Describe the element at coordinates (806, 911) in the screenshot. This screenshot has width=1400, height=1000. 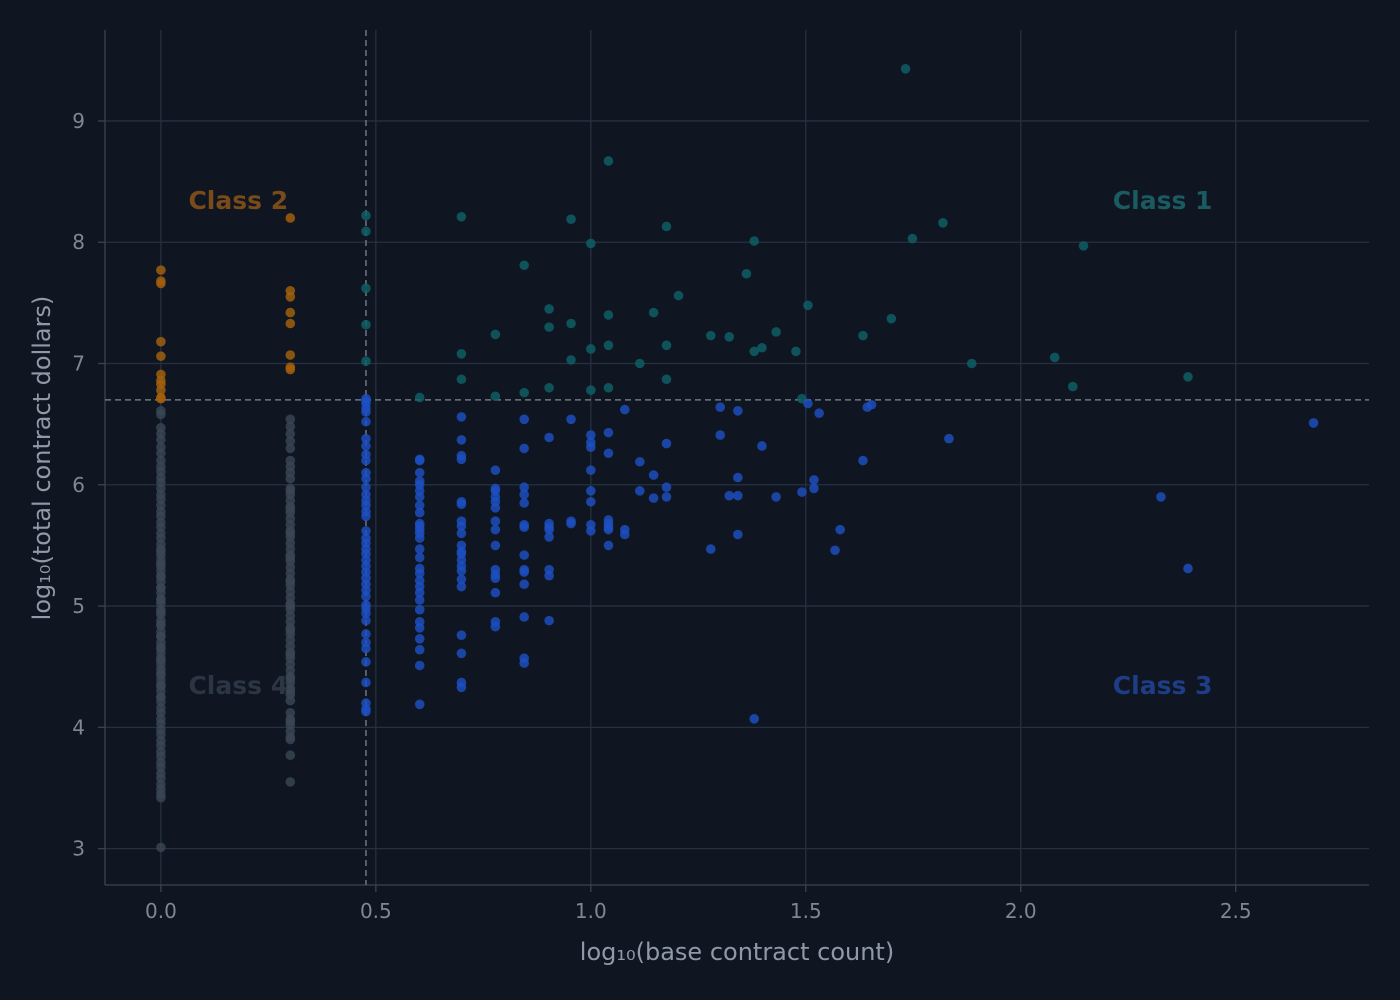
I see `x-tick-label: 1.5` at that location.